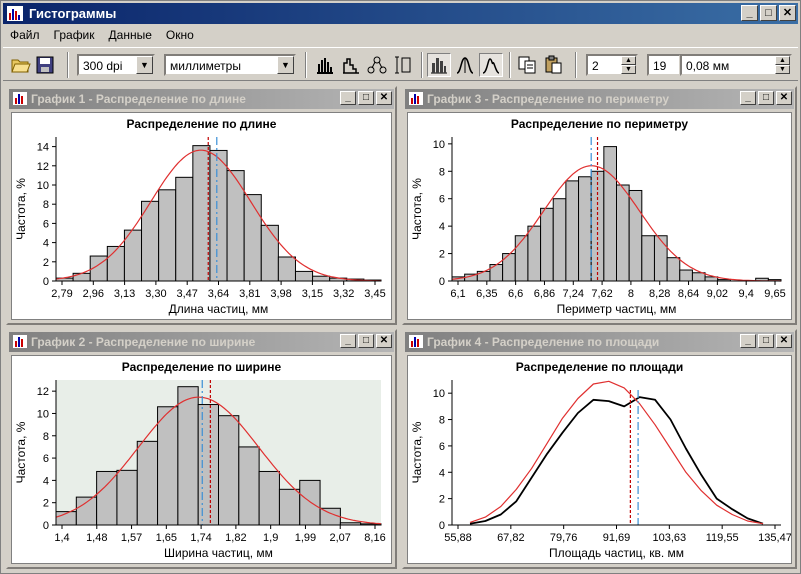  I want to click on chart-title: Распределение по периметру, so click(599, 124).